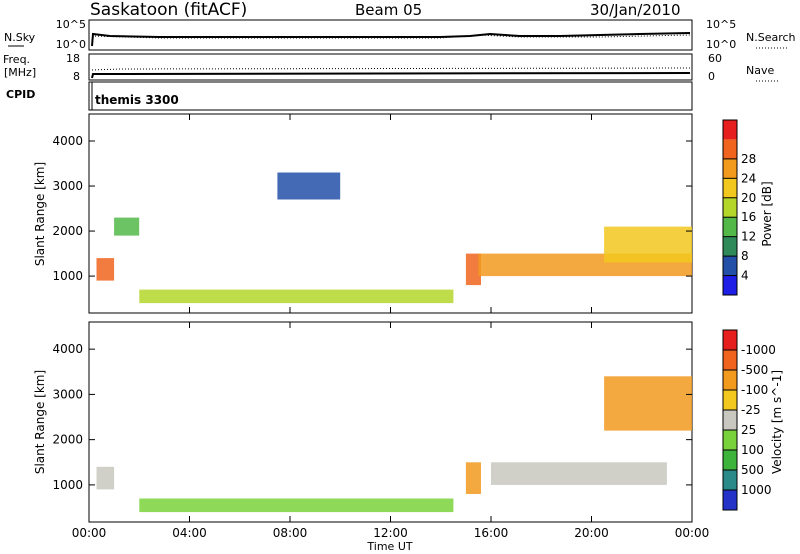 The image size is (800, 554). Describe the element at coordinates (748, 237) in the screenshot. I see `colorbar-tick-label: 12` at that location.